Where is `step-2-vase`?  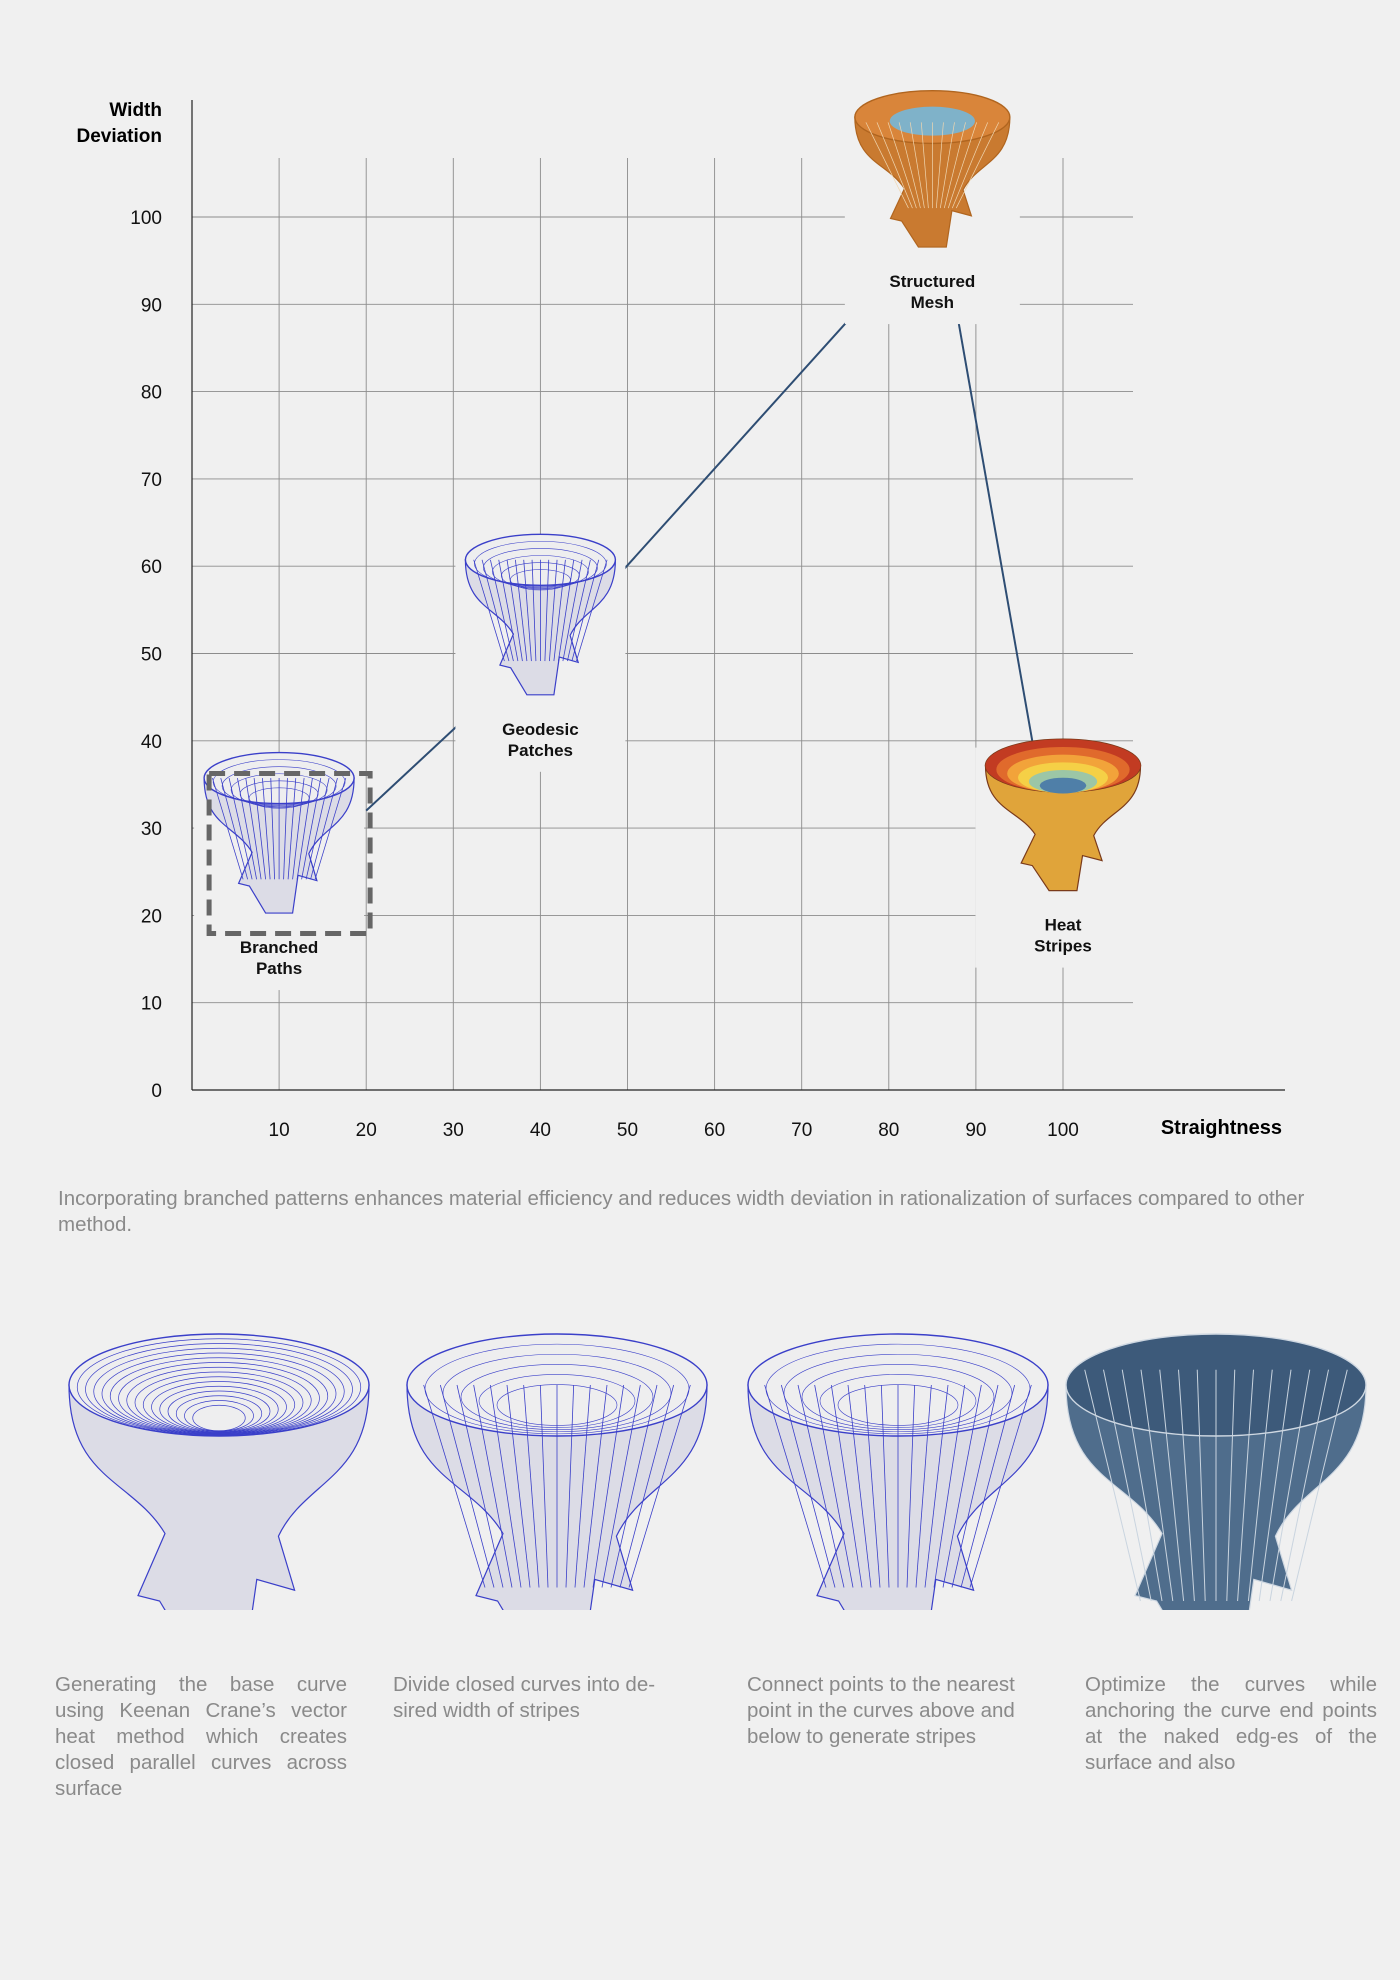
step-2-vase is located at coordinates (557, 1494).